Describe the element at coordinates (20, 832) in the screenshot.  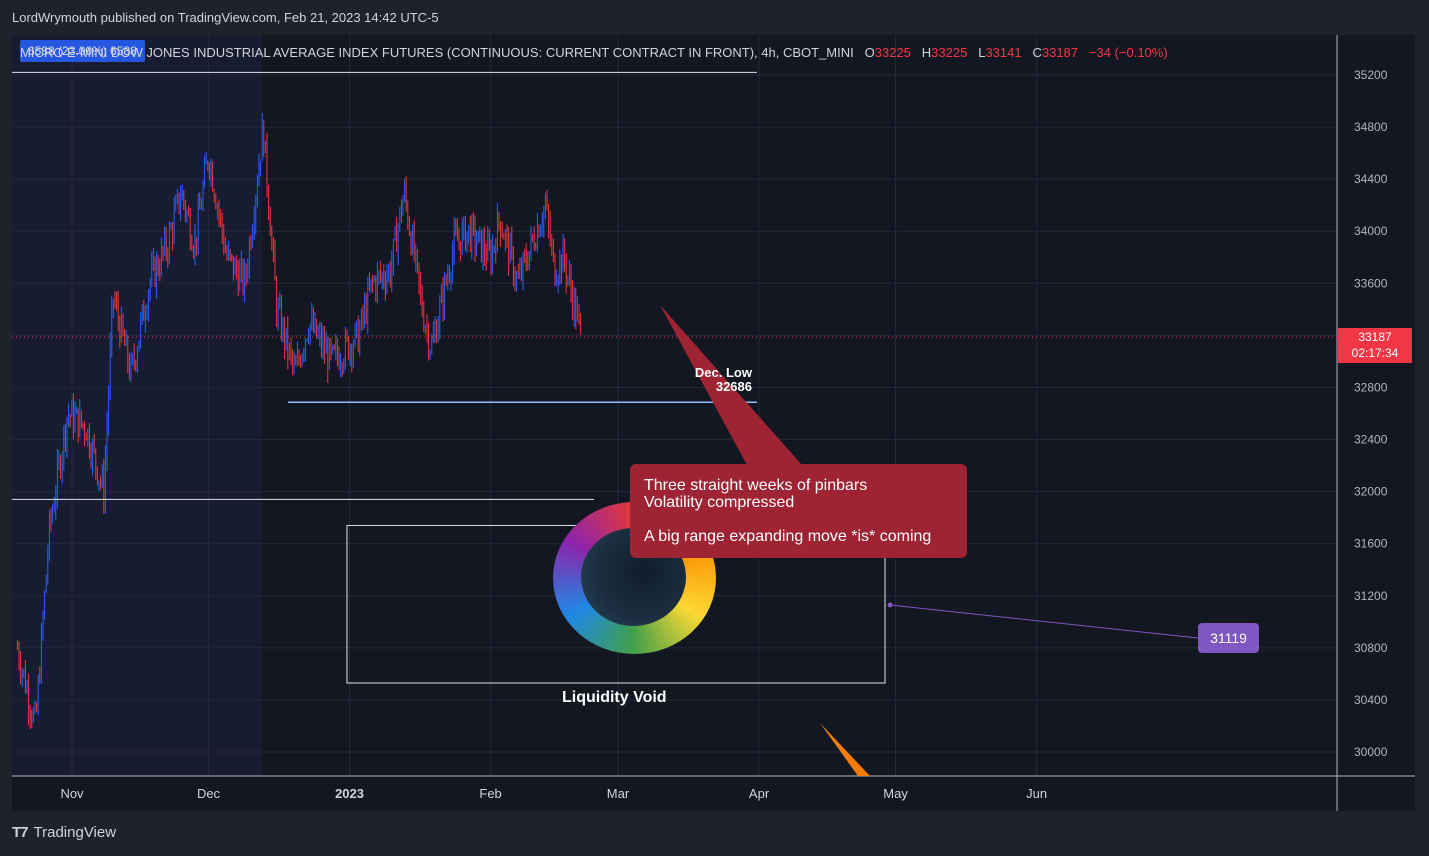
I see `tv-logo-icon: T7` at that location.